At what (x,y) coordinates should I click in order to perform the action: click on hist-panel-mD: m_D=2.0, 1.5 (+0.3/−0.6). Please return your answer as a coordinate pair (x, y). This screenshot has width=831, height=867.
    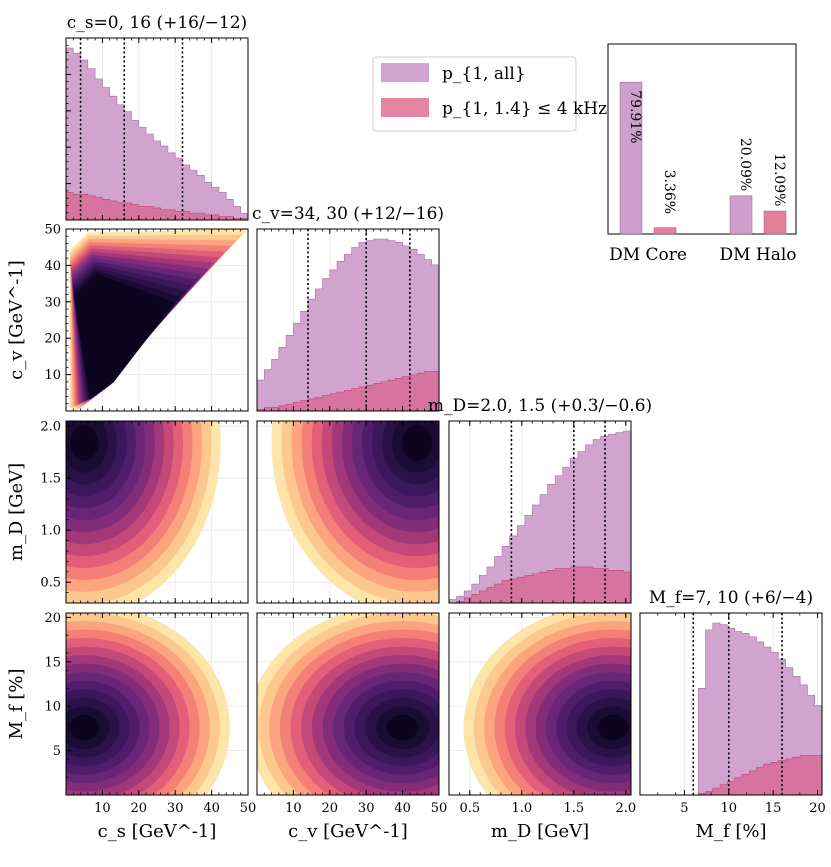
    Looking at the image, I should click on (540, 500).